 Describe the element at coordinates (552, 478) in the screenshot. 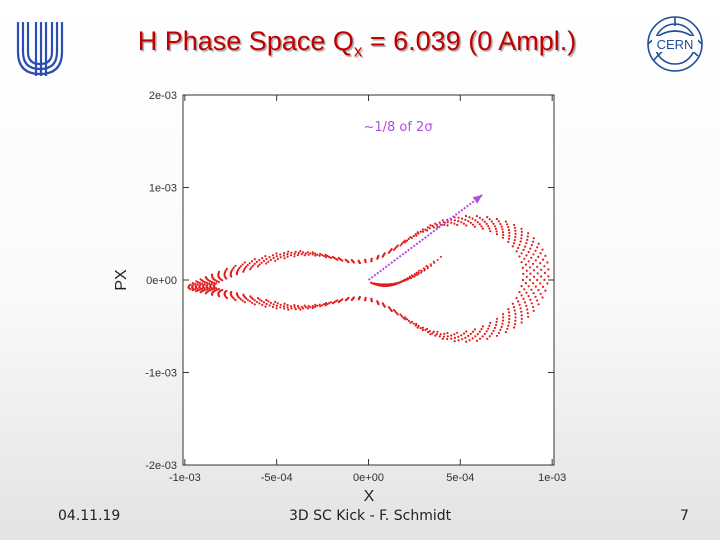

I see `x-tick-label: 1e-03` at that location.